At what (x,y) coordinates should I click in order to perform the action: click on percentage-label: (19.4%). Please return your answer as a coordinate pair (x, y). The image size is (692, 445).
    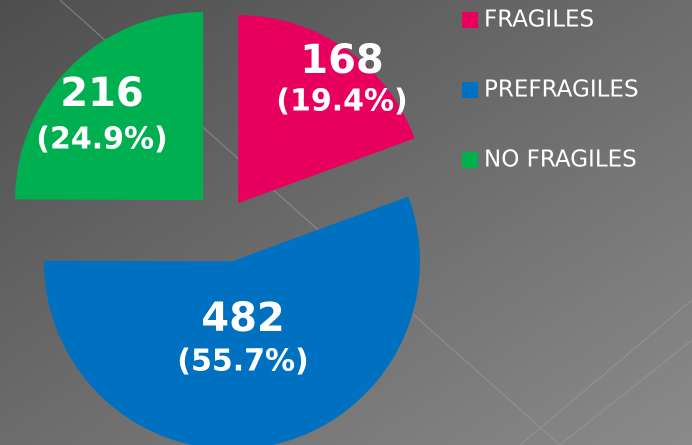
    Looking at the image, I should click on (342, 101).